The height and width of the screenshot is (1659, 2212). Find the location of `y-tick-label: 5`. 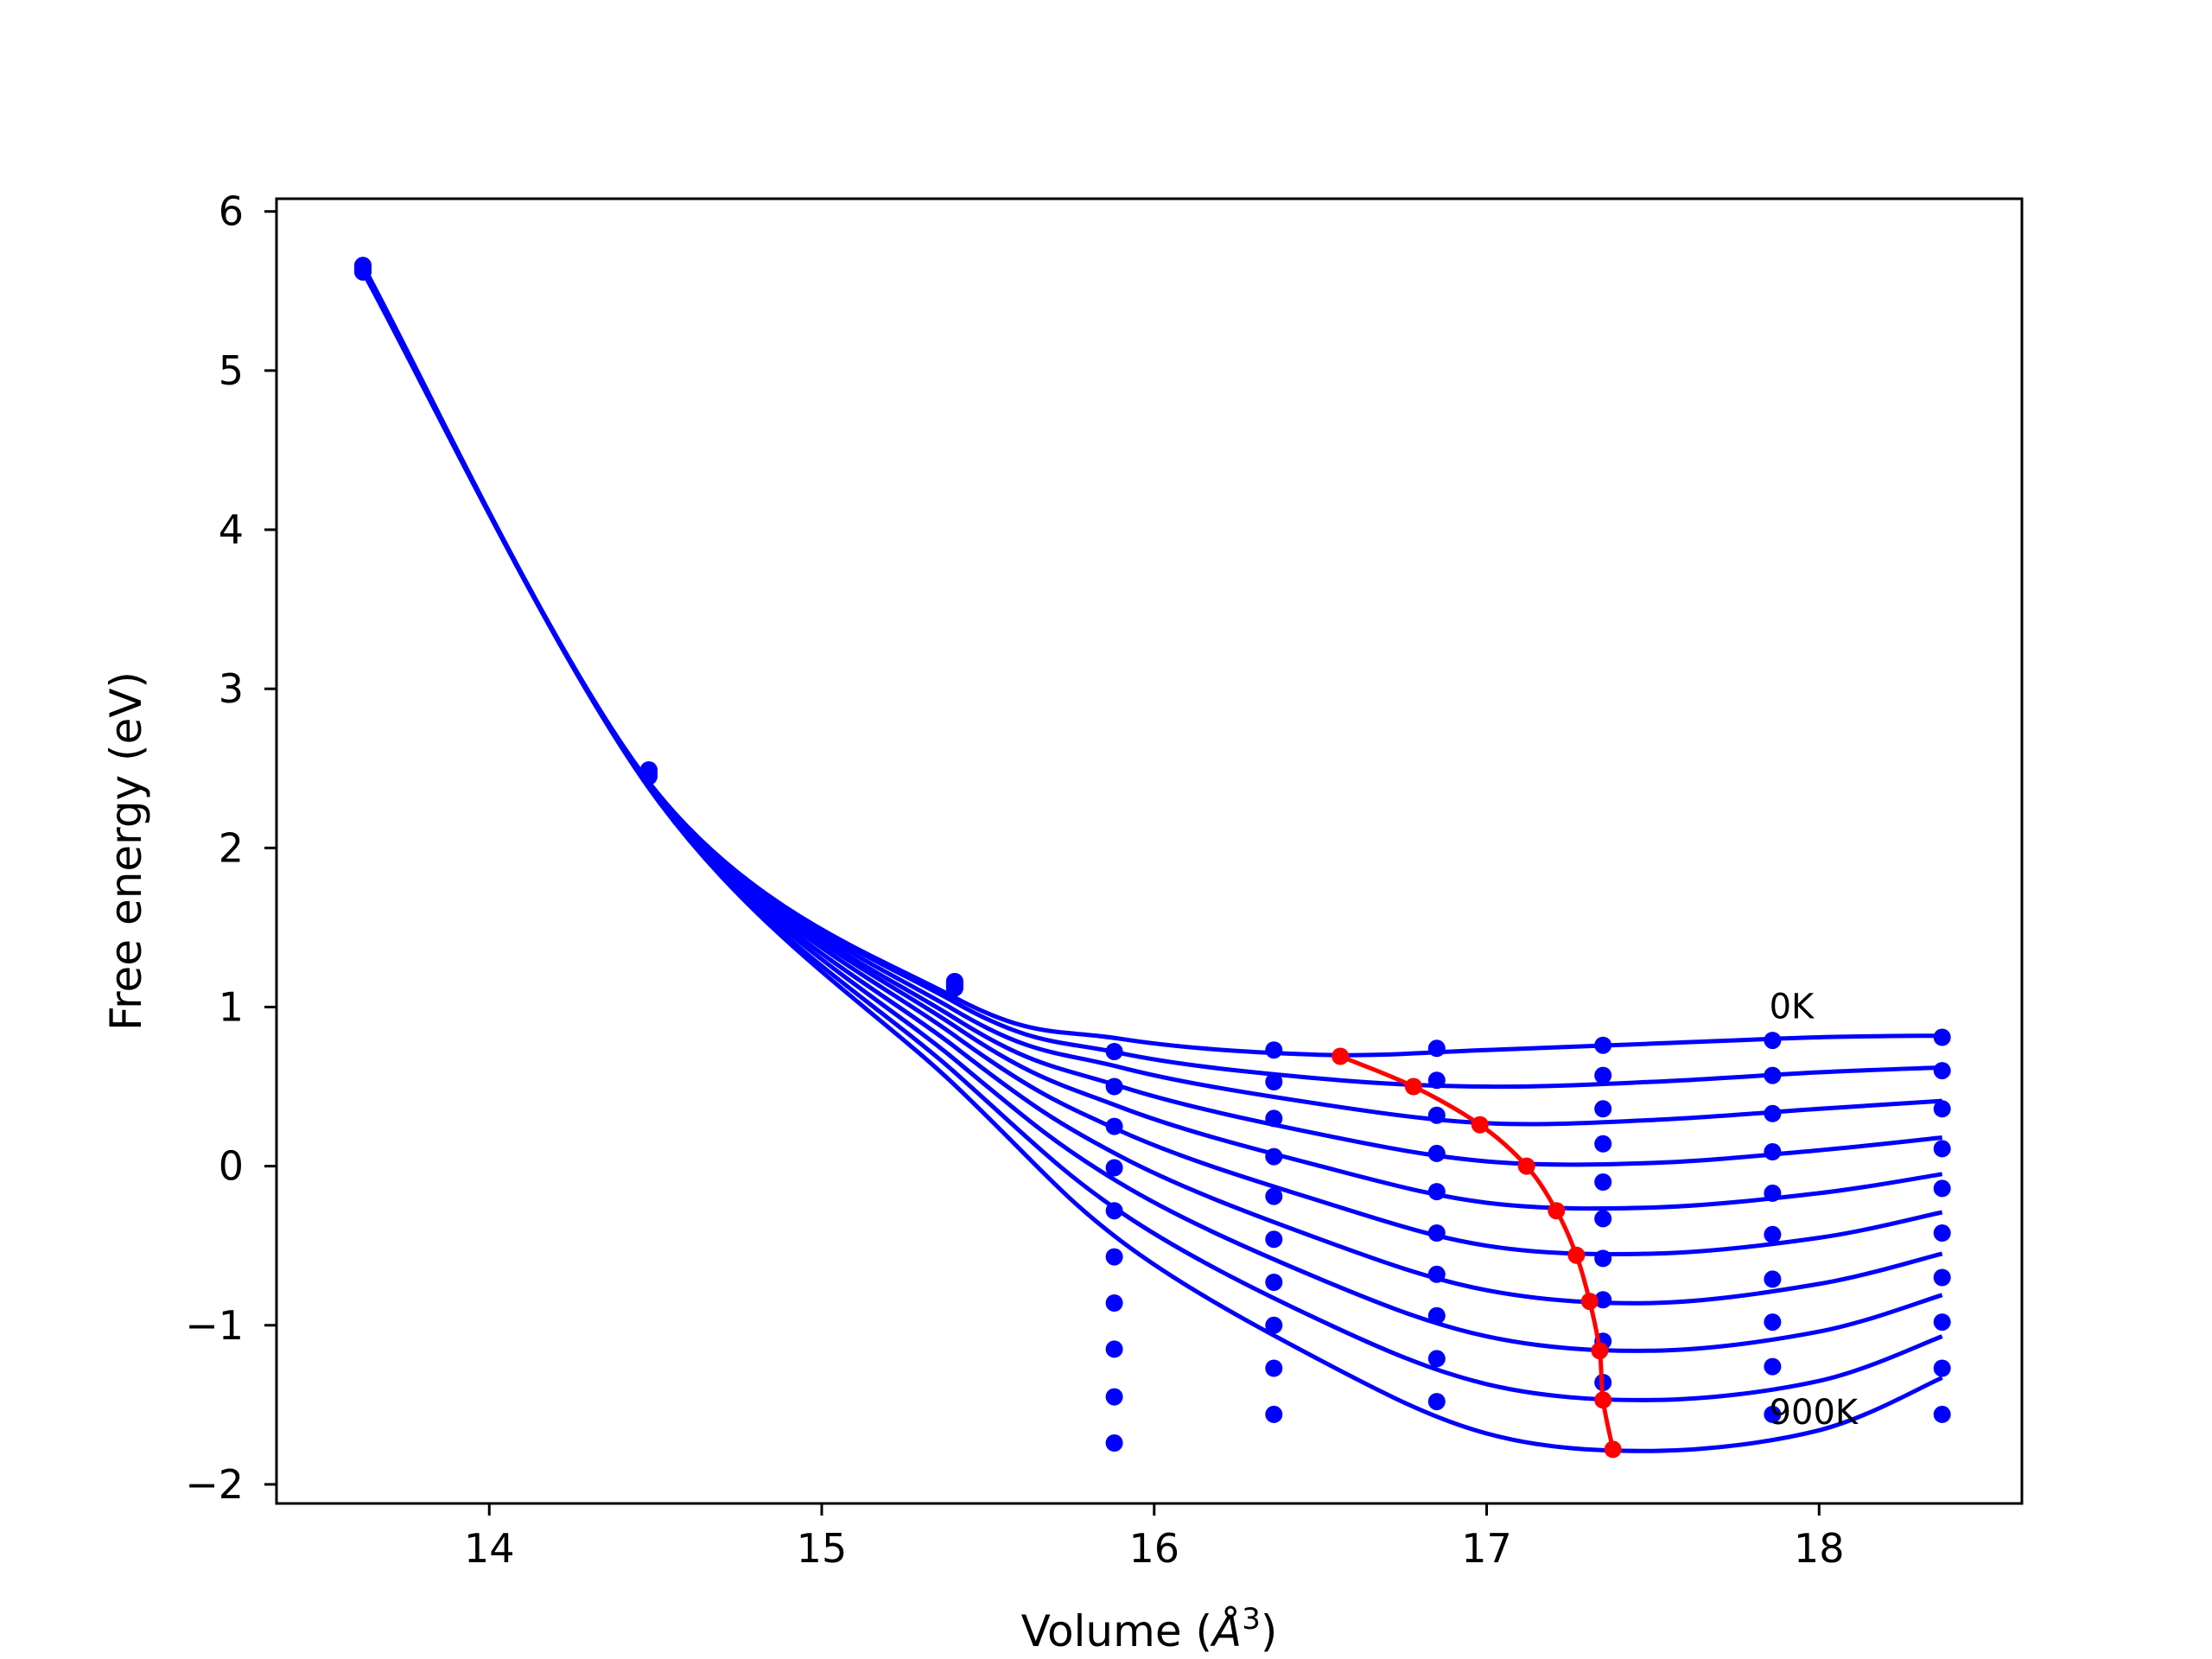

y-tick-label: 5 is located at coordinates (232, 370).